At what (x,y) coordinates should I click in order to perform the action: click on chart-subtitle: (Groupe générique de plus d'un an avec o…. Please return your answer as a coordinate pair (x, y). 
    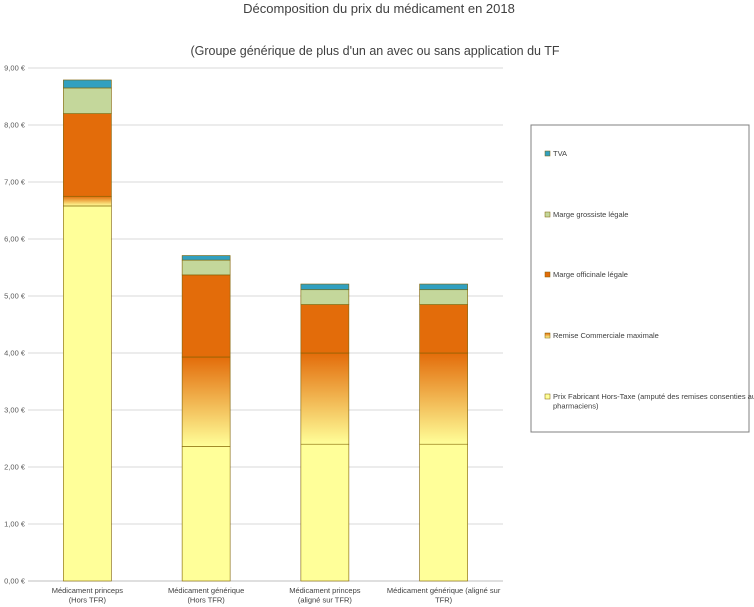
    Looking at the image, I should click on (374, 51).